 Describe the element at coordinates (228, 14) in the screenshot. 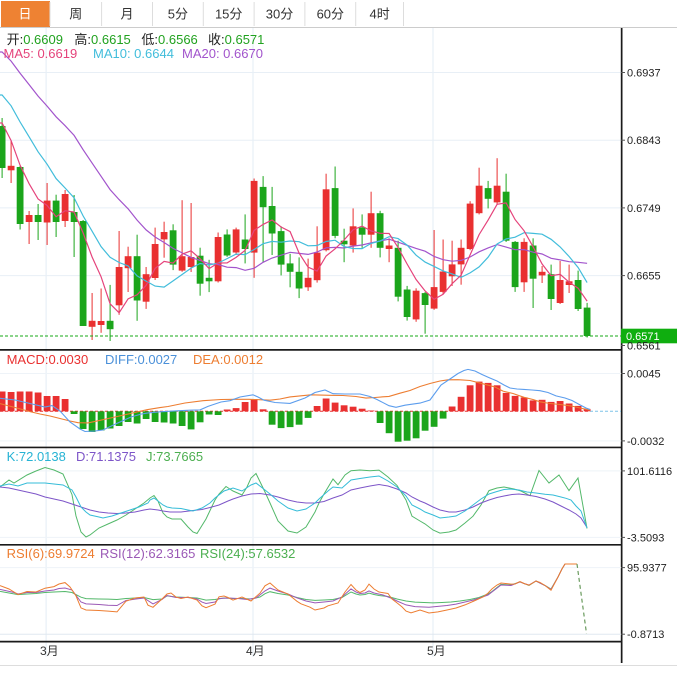

I see `svg-text: 15分` at that location.